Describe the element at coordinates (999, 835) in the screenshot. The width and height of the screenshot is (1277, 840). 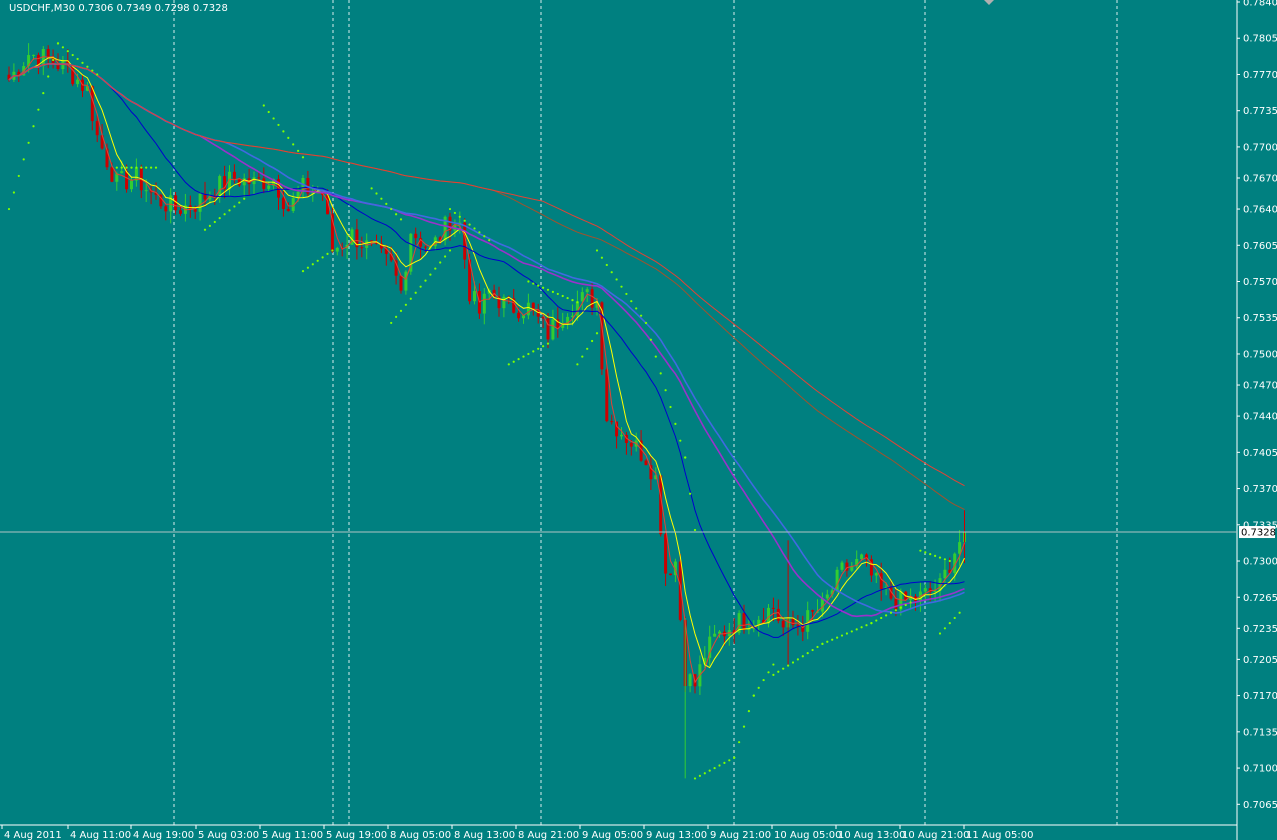
I see `x-tick-label: 11 Aug 05:00` at that location.